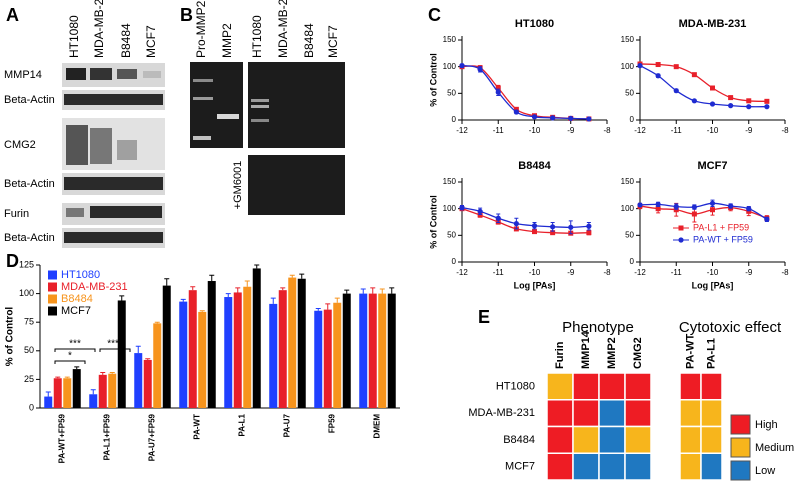 This screenshot has height=487, width=797. Describe the element at coordinates (107, 436) in the screenshot. I see `x-tick-label: PA-L1+FP59` at that location.